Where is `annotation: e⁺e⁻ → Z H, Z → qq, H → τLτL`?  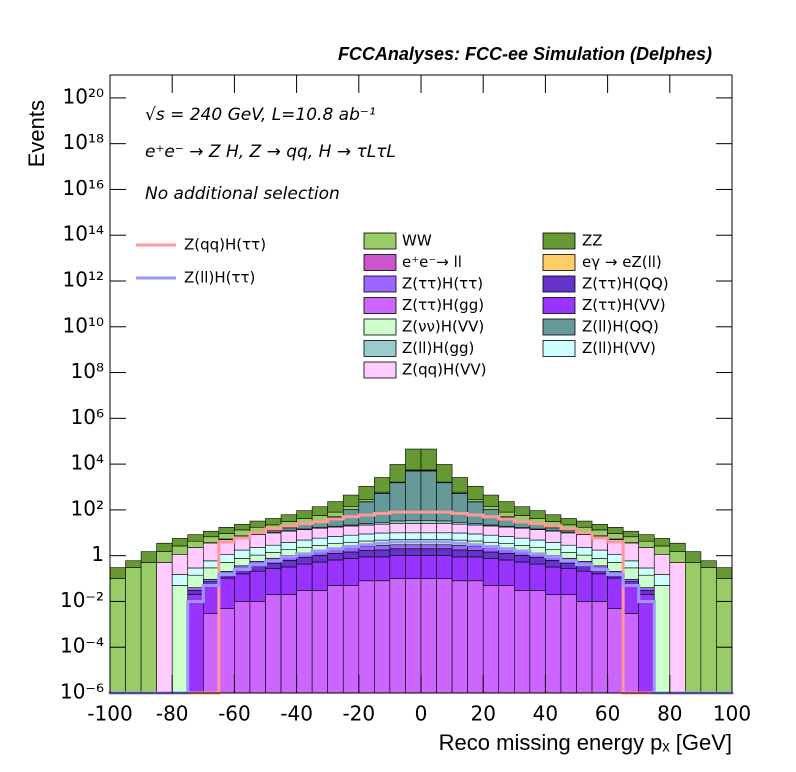
annotation: e⁺e⁻ → Z H, Z → qq, H → τLτL is located at coordinates (270, 152).